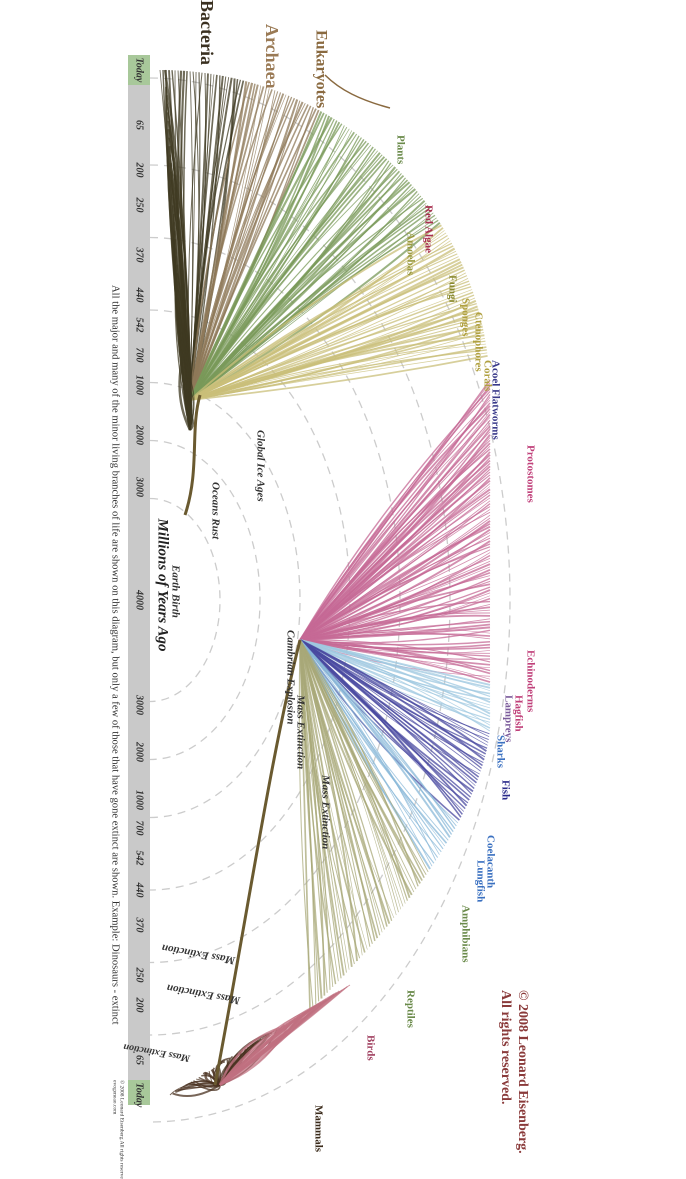 The width and height of the screenshot is (686, 1179). What do you see at coordinates (290, 677) in the screenshot?
I see `era-label: Cambrian Explosion` at bounding box center [290, 677].